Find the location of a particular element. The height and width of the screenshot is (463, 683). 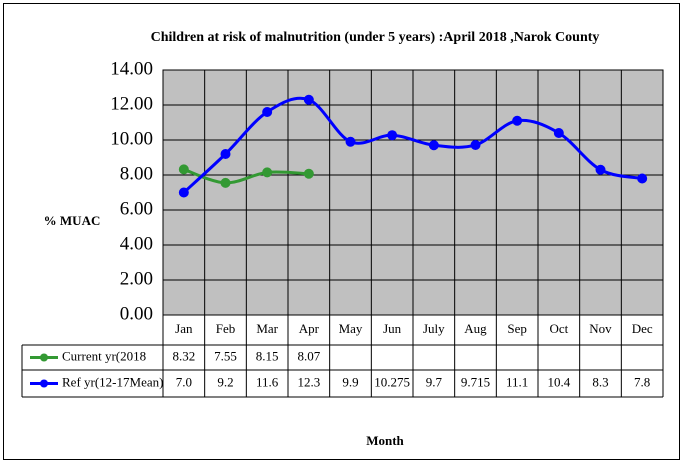

x-tick-label: July is located at coordinates (434, 328).